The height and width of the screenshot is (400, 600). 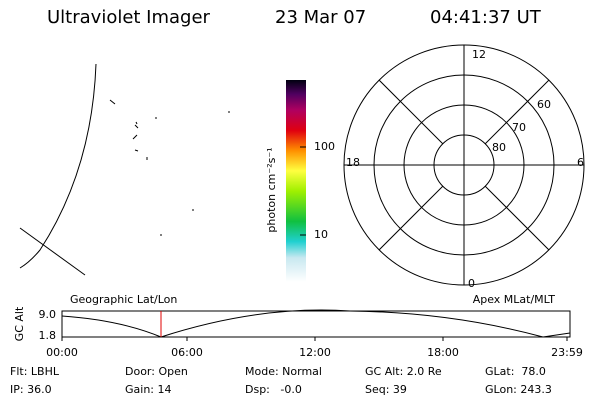 What do you see at coordinates (19, 323) in the screenshot?
I see `y-label: GC Alt` at bounding box center [19, 323].